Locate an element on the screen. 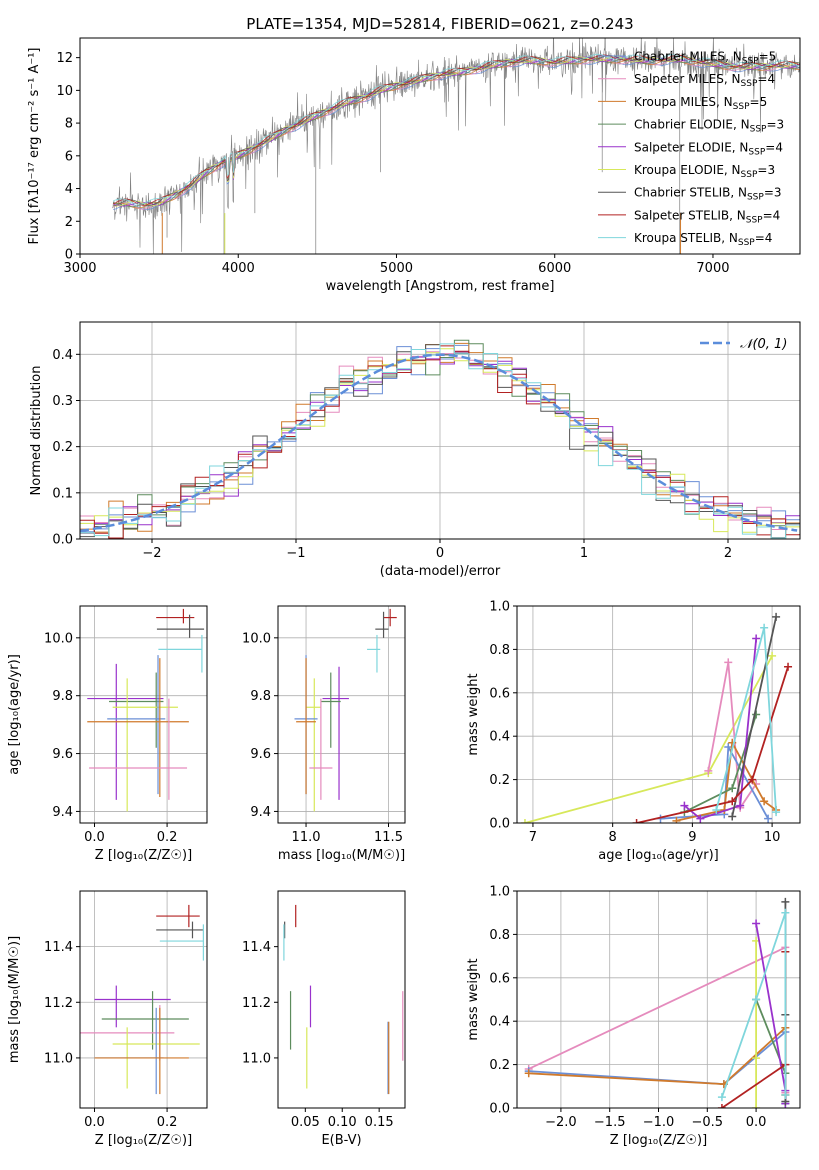 The width and height of the screenshot is (819, 1170). y-axis-label: mass weight is located at coordinates (473, 714).